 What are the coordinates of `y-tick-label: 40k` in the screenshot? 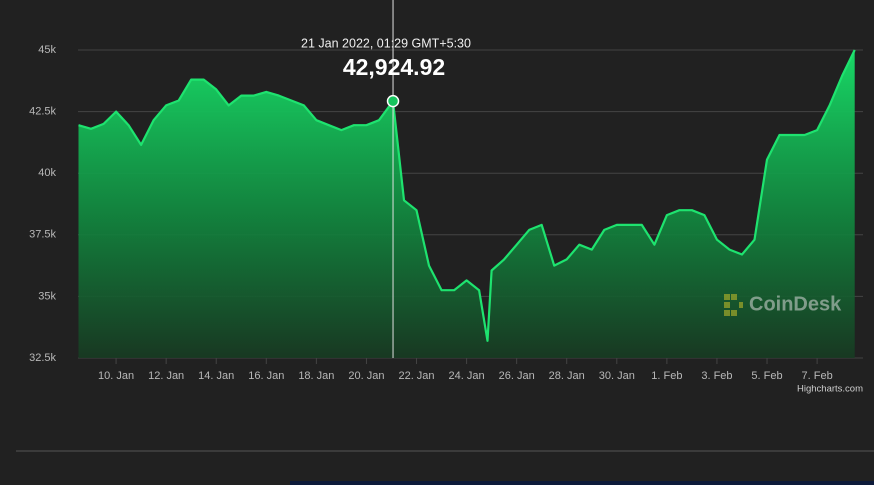 It's located at (47, 173).